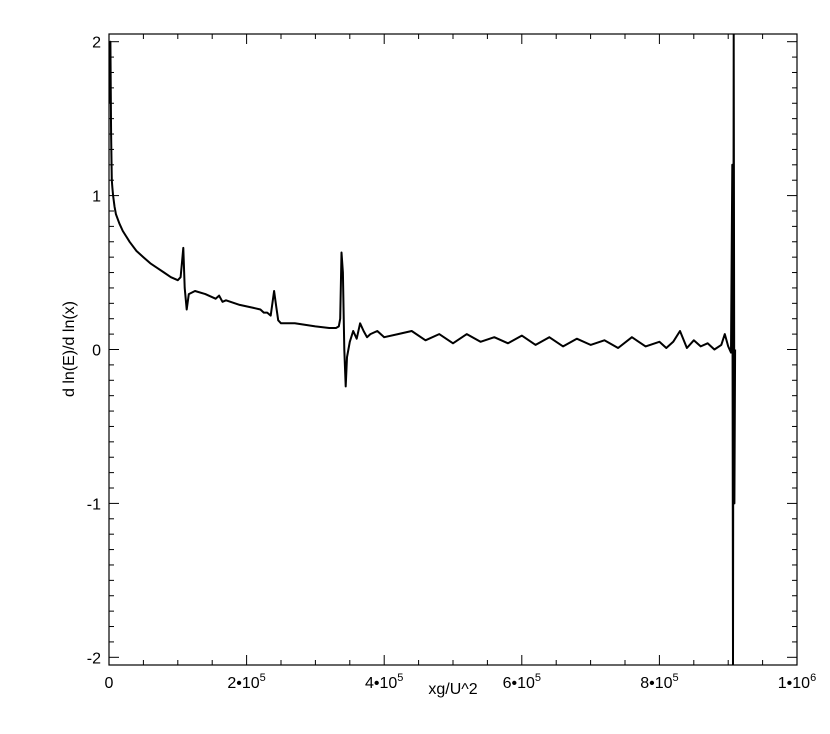 Image resolution: width=830 pixels, height=734 pixels. I want to click on x-tick-label: 0, so click(109, 683).